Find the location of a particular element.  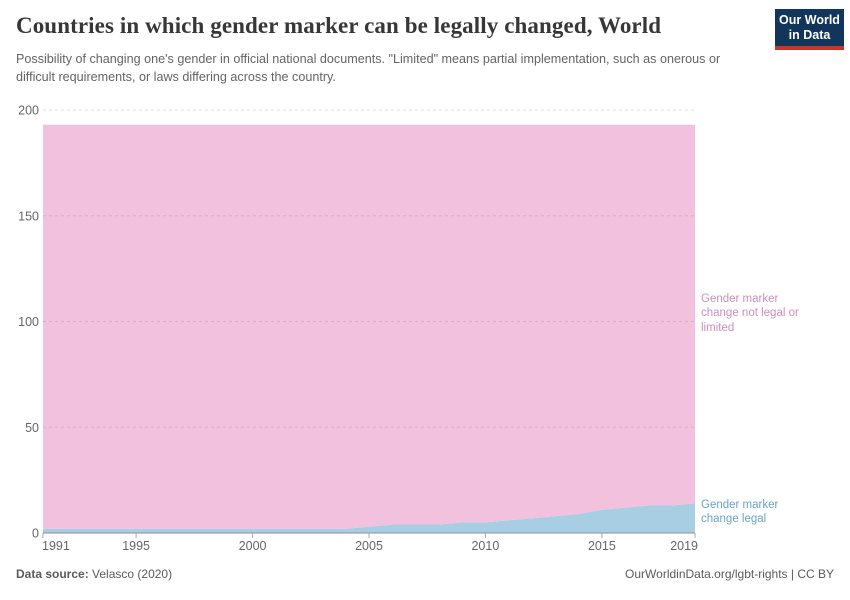

series-label-line: change legal is located at coordinates (734, 519).